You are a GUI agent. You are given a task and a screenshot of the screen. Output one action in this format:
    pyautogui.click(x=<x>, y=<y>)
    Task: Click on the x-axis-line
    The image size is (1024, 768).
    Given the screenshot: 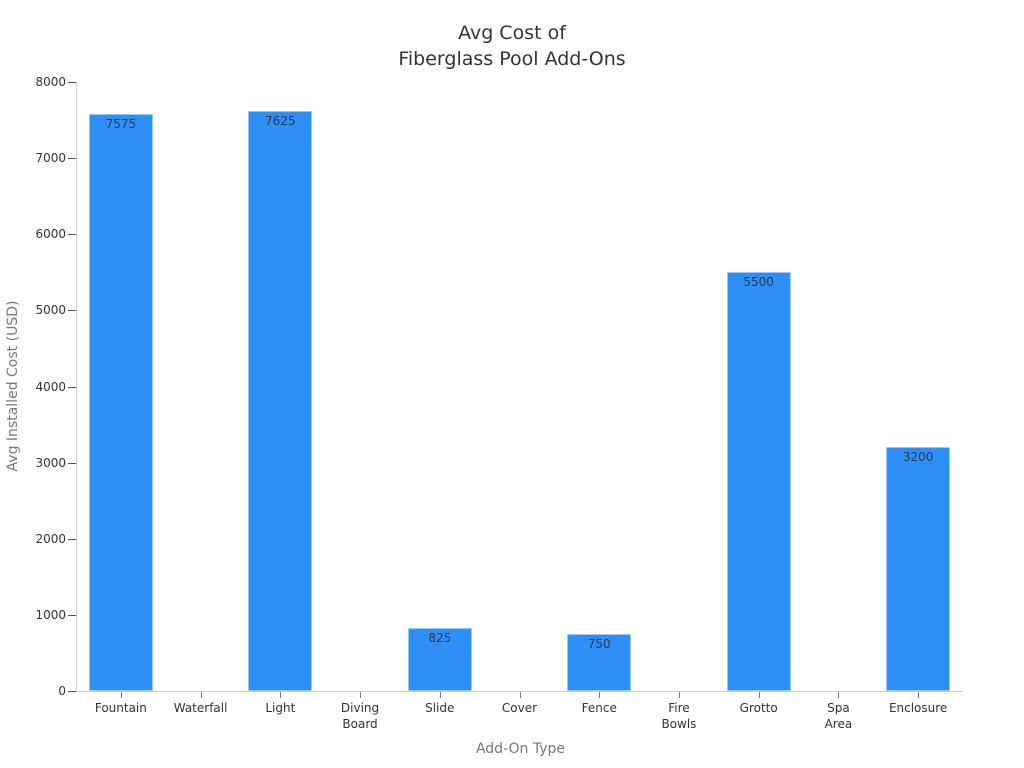 What is the action you would take?
    pyautogui.click(x=519, y=691)
    